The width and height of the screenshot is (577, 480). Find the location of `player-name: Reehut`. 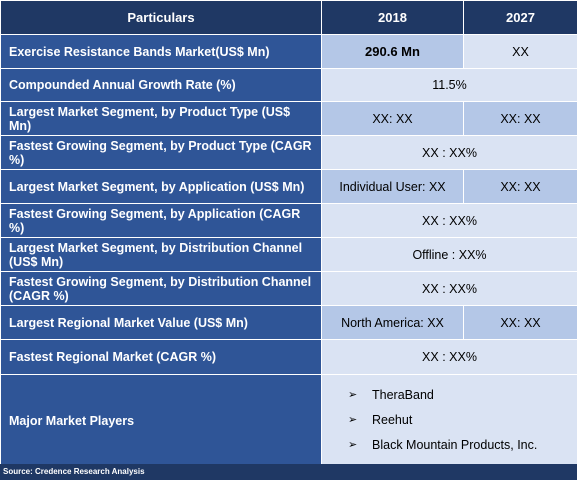

player-name: Reehut is located at coordinates (392, 420).